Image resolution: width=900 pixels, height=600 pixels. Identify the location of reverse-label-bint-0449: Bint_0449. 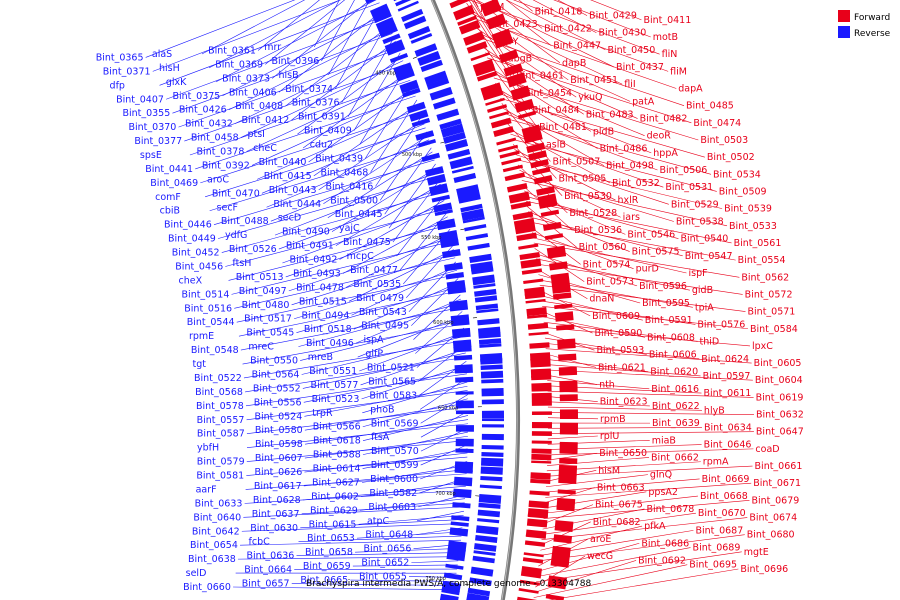
(192, 239).